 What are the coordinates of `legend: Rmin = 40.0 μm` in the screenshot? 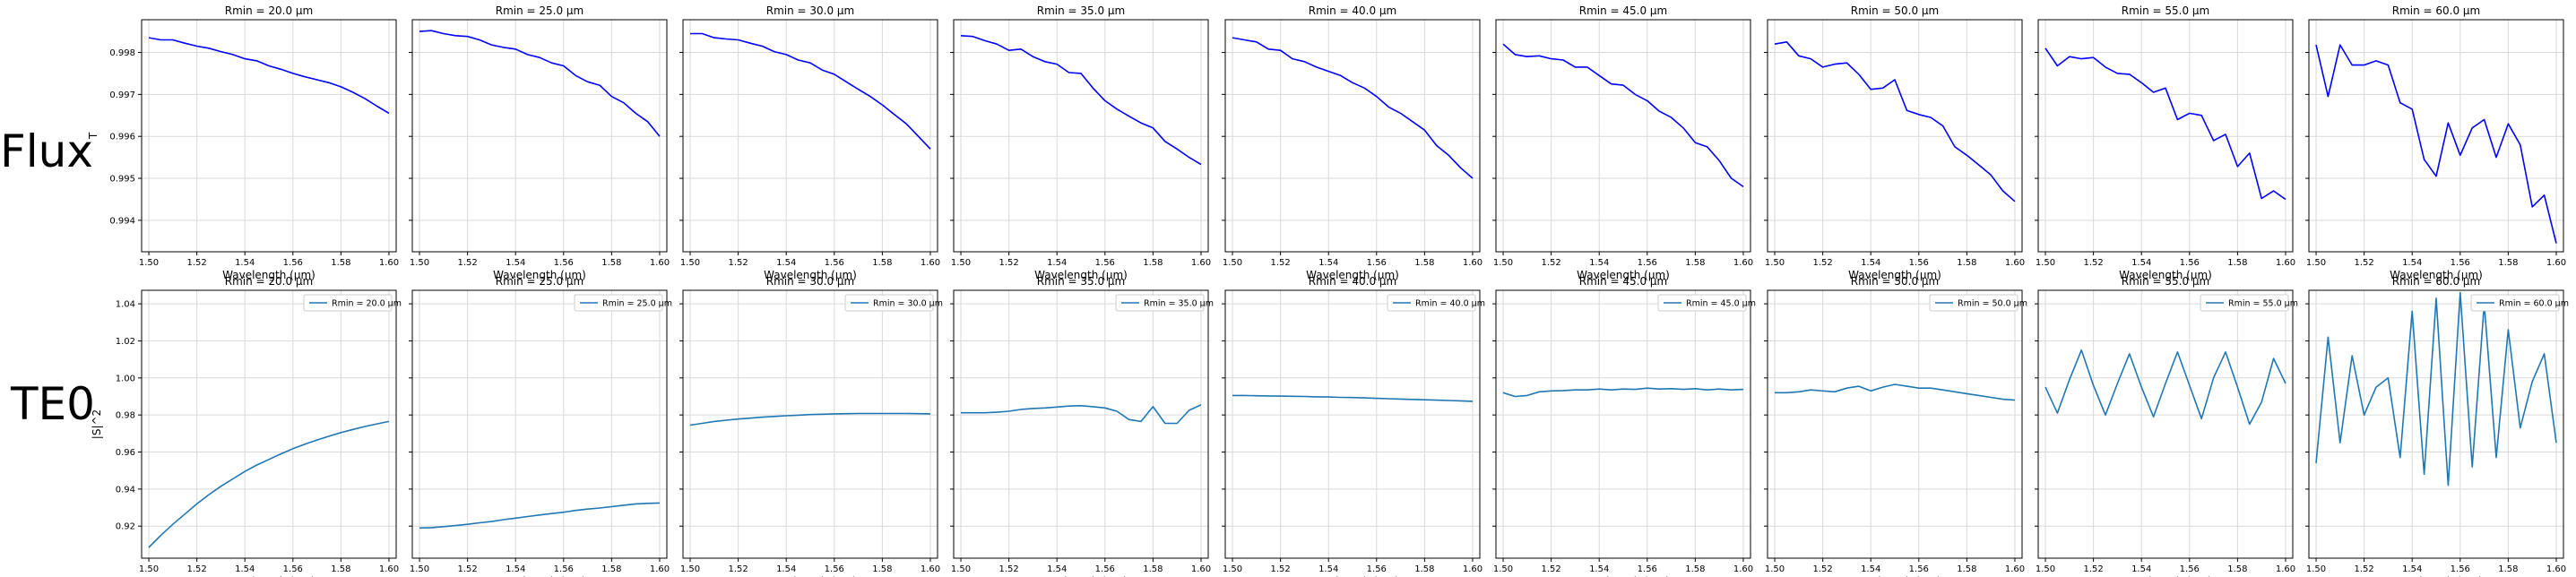 It's located at (1436, 303).